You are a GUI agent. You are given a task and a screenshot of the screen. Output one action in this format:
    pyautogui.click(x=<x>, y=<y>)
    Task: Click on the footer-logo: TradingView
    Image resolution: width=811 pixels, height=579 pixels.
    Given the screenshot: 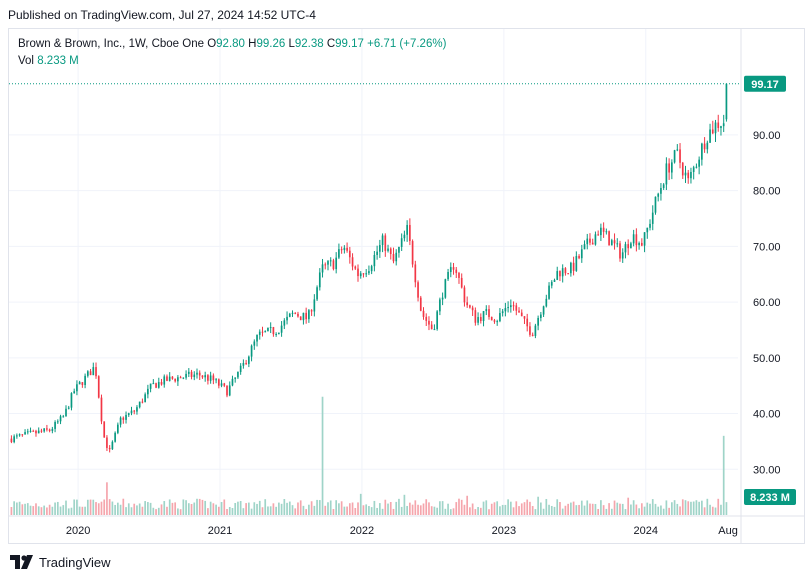 What is the action you would take?
    pyautogui.click(x=60, y=562)
    